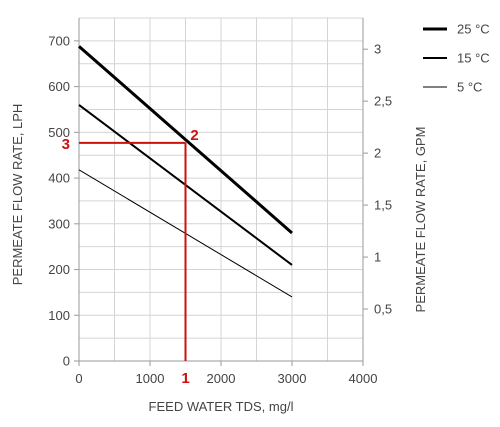  I want to click on annotation-marker-3: 3, so click(66, 144).